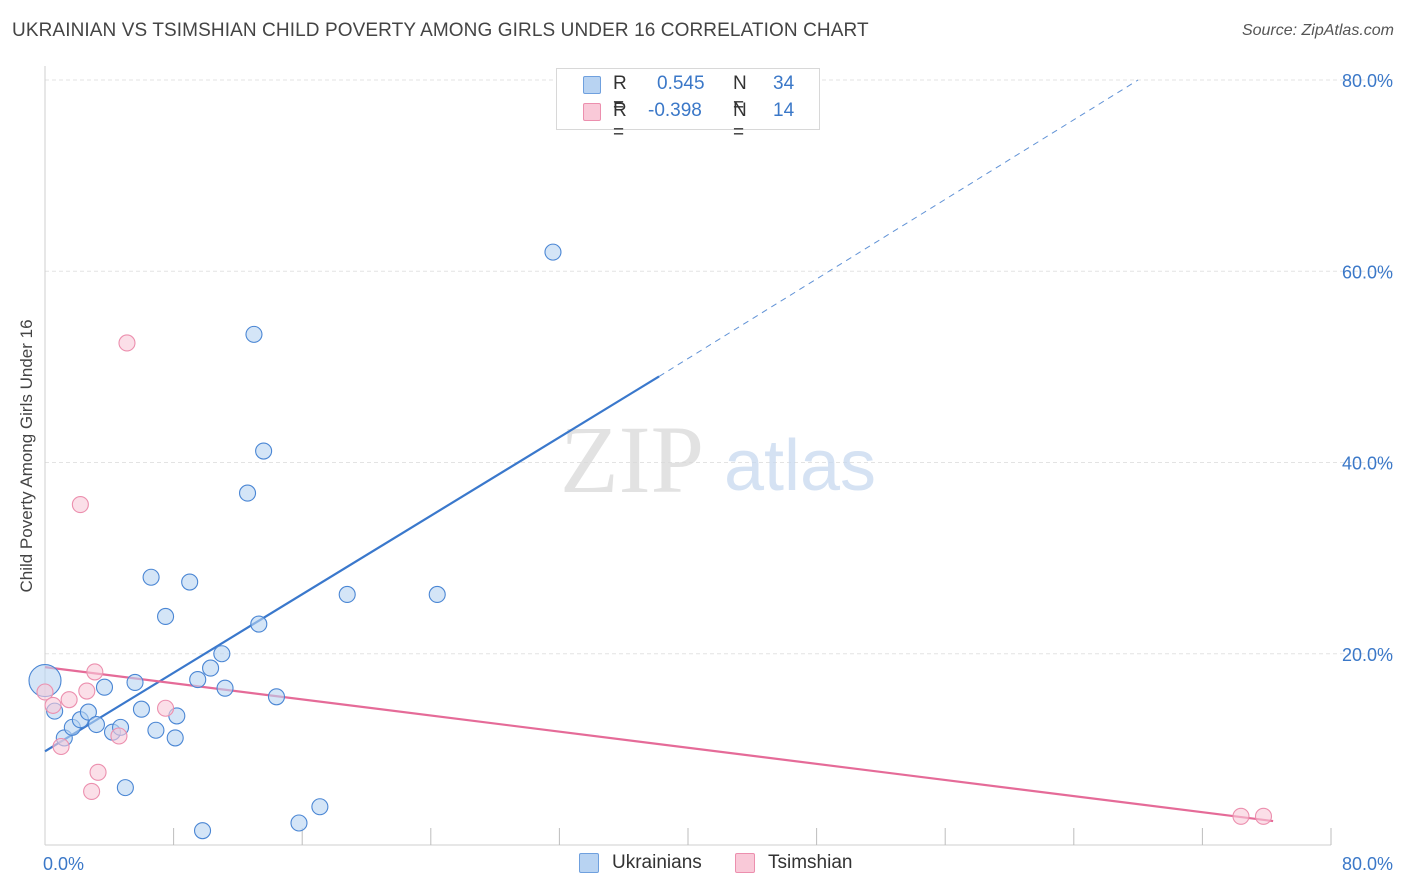 The image size is (1406, 892). Describe the element at coordinates (1367, 864) in the screenshot. I see `x-tick-label: 80.0%` at that location.